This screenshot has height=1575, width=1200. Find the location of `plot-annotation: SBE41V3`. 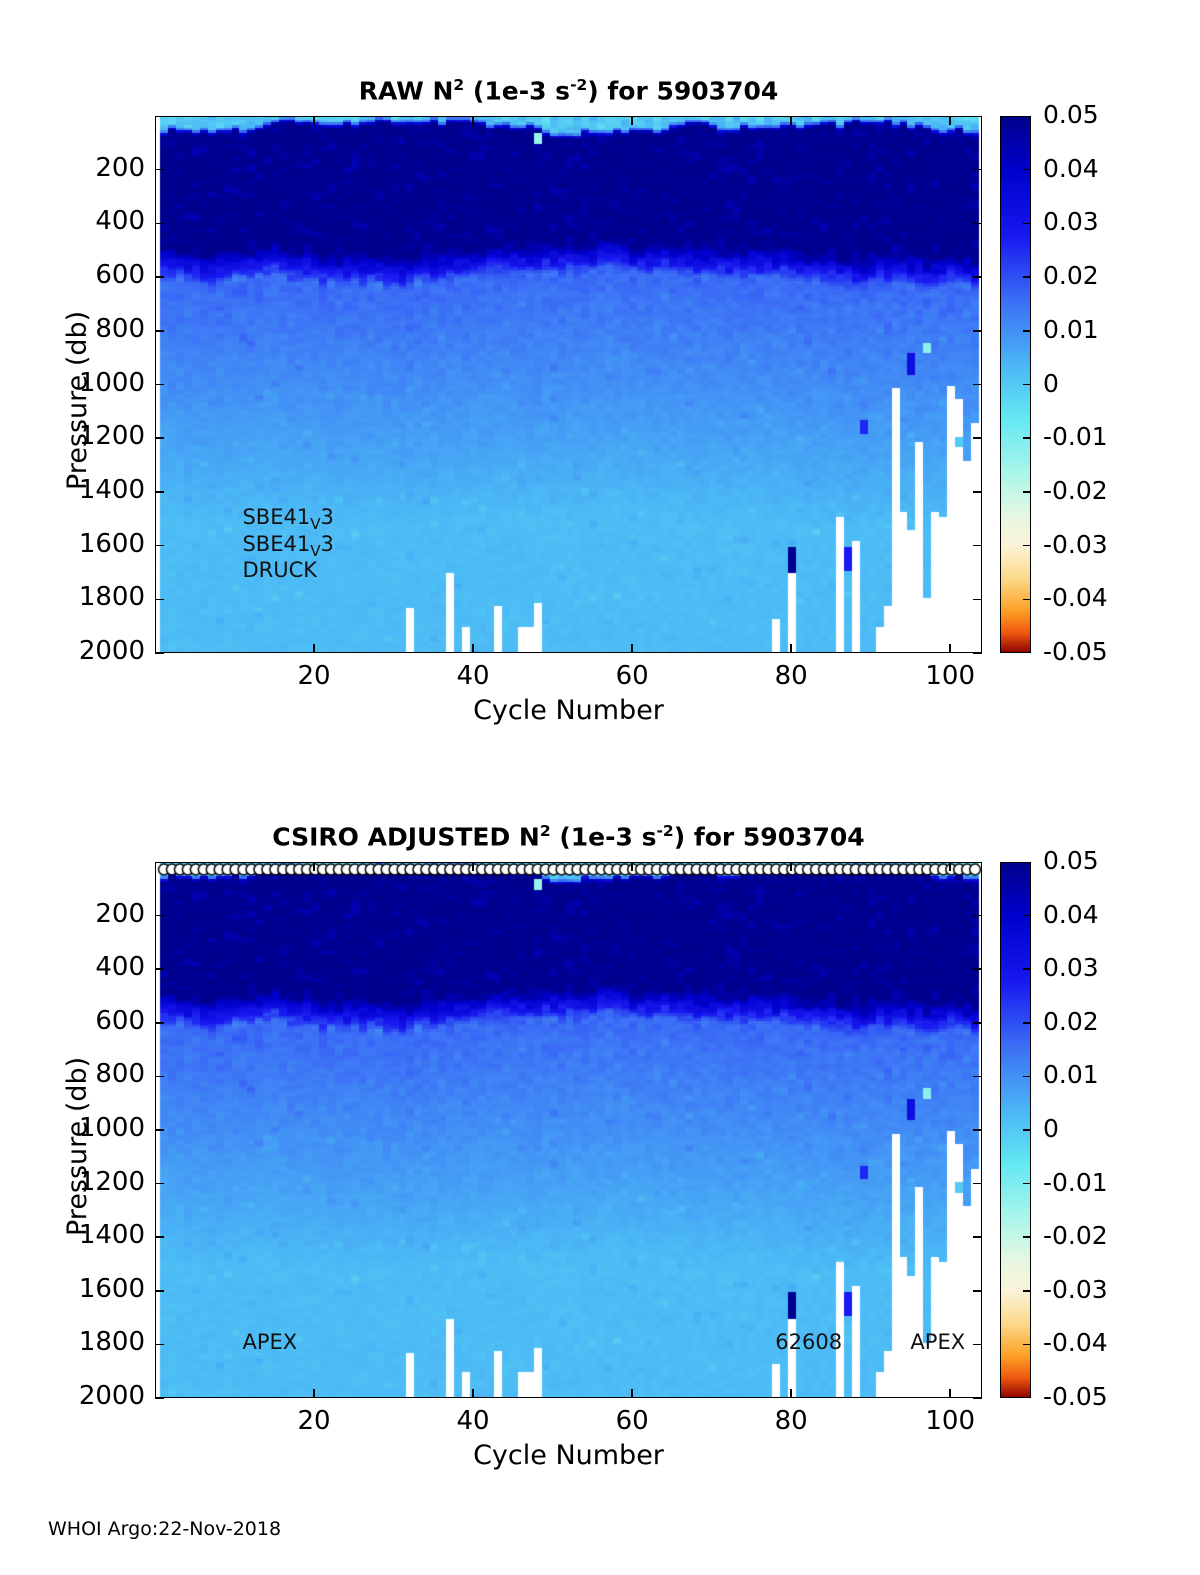

plot-annotation: SBE41V3 is located at coordinates (287, 546).